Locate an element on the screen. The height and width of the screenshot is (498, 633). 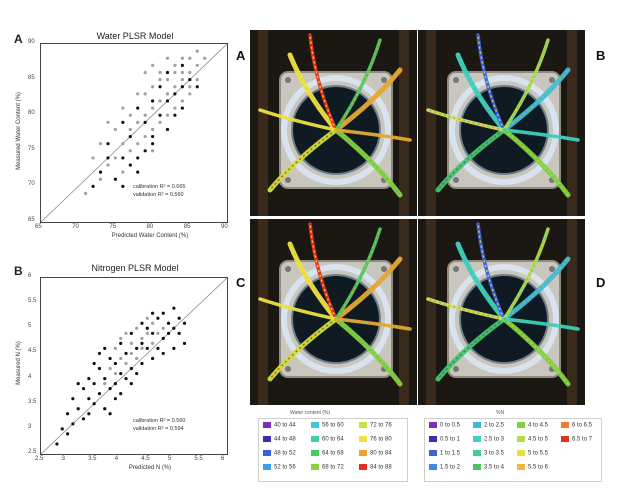
water-calibration-stat: calibration R² = 0.665 is located at coordinates (159, 187).